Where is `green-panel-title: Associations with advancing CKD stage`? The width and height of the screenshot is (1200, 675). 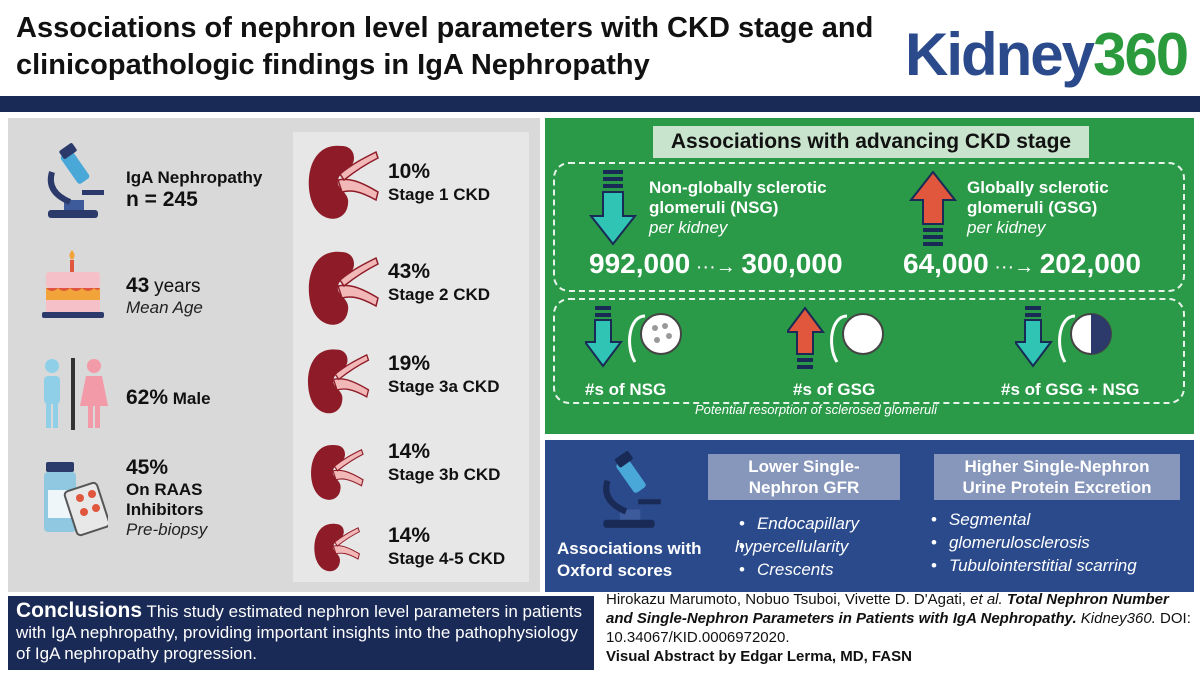 green-panel-title: Associations with advancing CKD stage is located at coordinates (871, 142).